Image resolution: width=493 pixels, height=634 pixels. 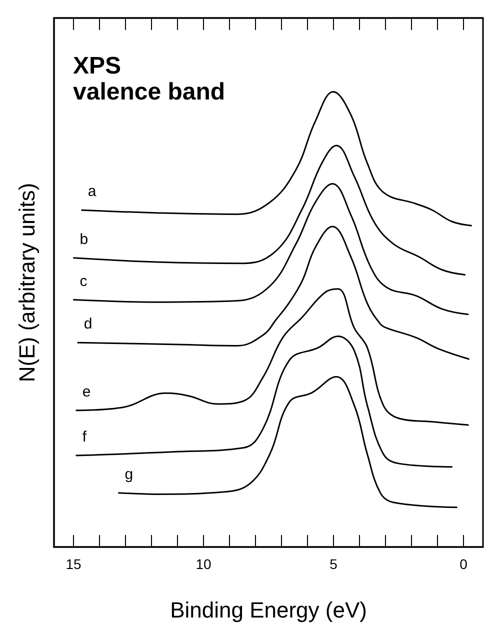 I want to click on x-tick-label: 10, so click(x=204, y=564).